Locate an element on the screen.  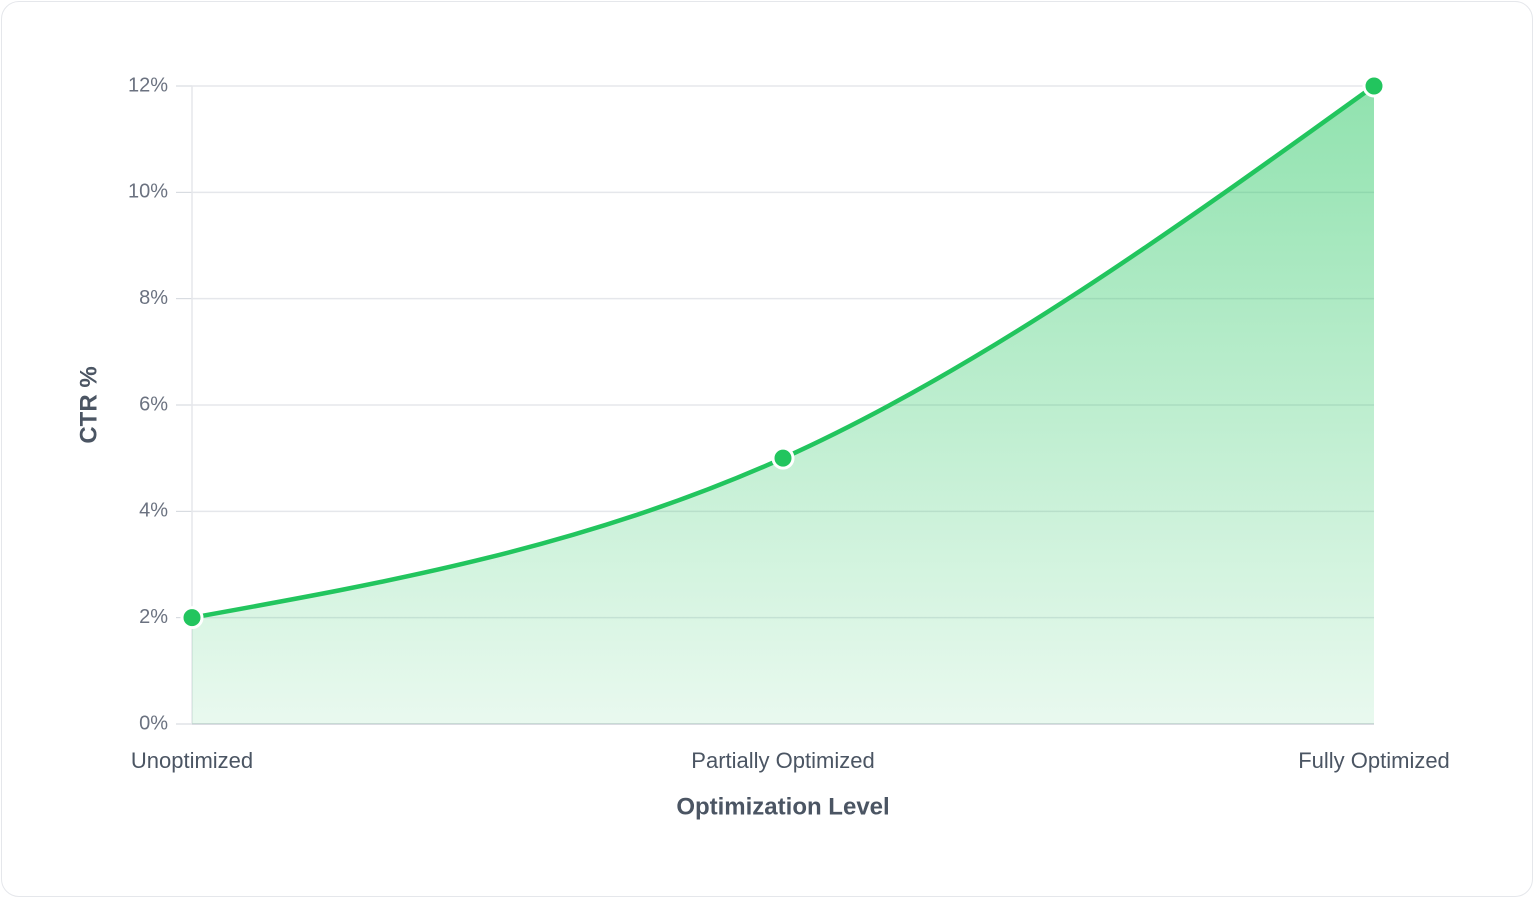
x-tick-label: Partially Optimized is located at coordinates (782, 760).